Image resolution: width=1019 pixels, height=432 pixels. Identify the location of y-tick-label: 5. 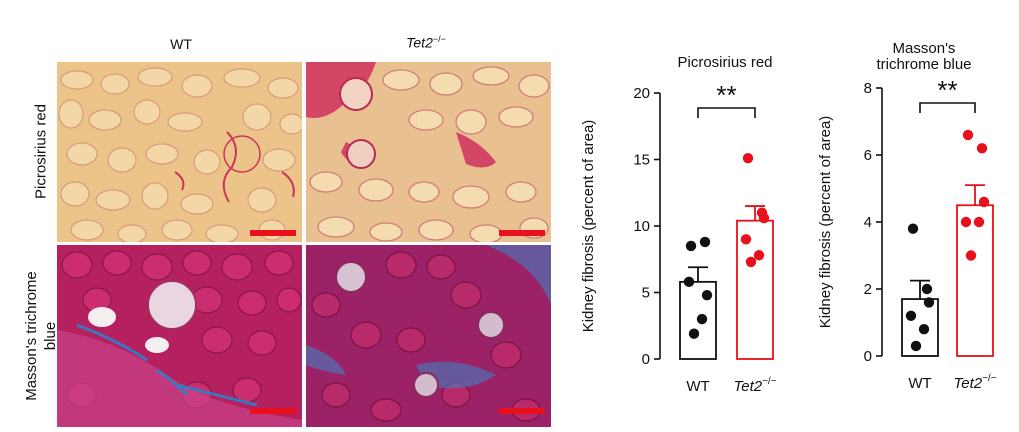
(646, 293).